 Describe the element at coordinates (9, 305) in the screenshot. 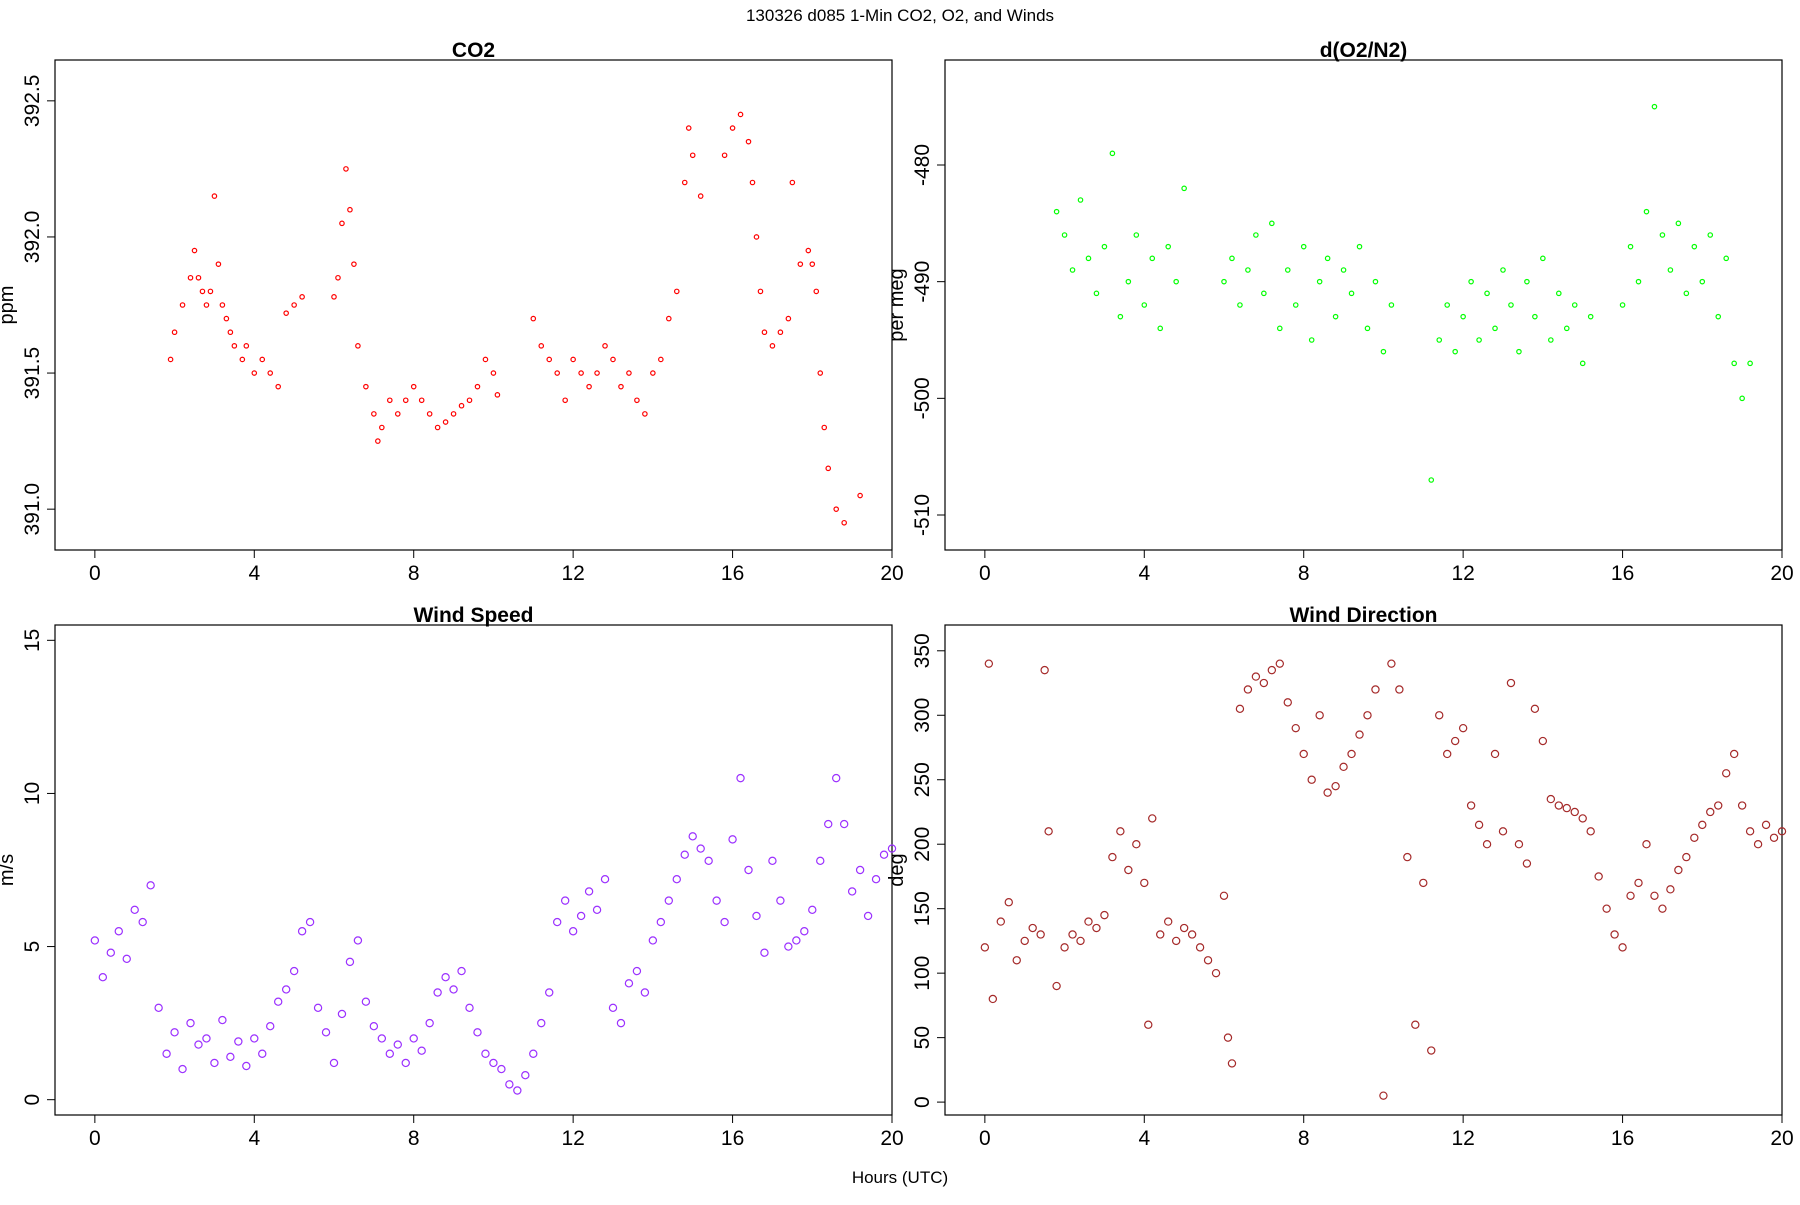

I see `y-axis-label: ppm` at that location.